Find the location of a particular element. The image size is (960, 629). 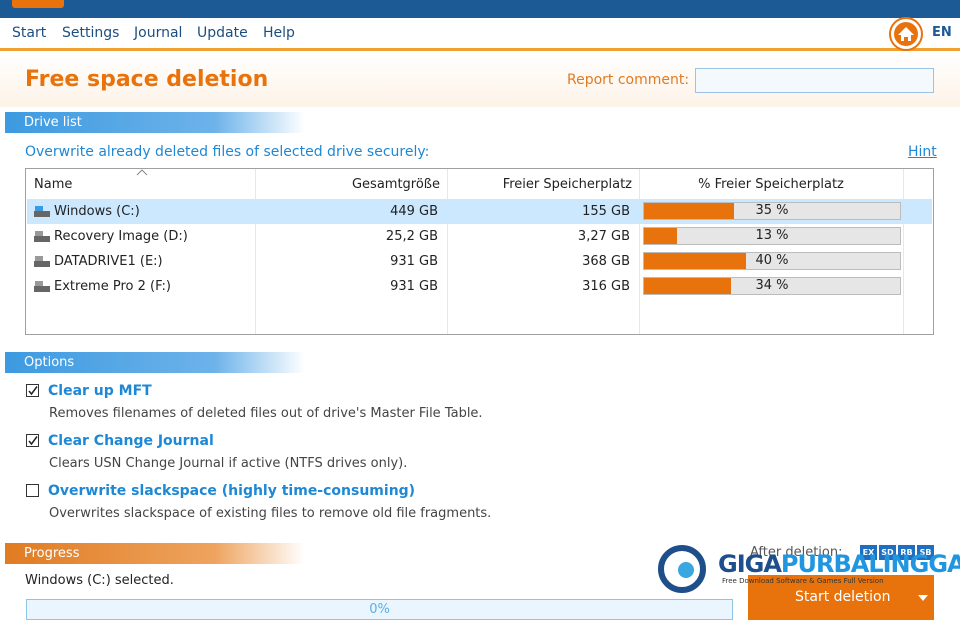

action-badge: SB is located at coordinates (925, 552).